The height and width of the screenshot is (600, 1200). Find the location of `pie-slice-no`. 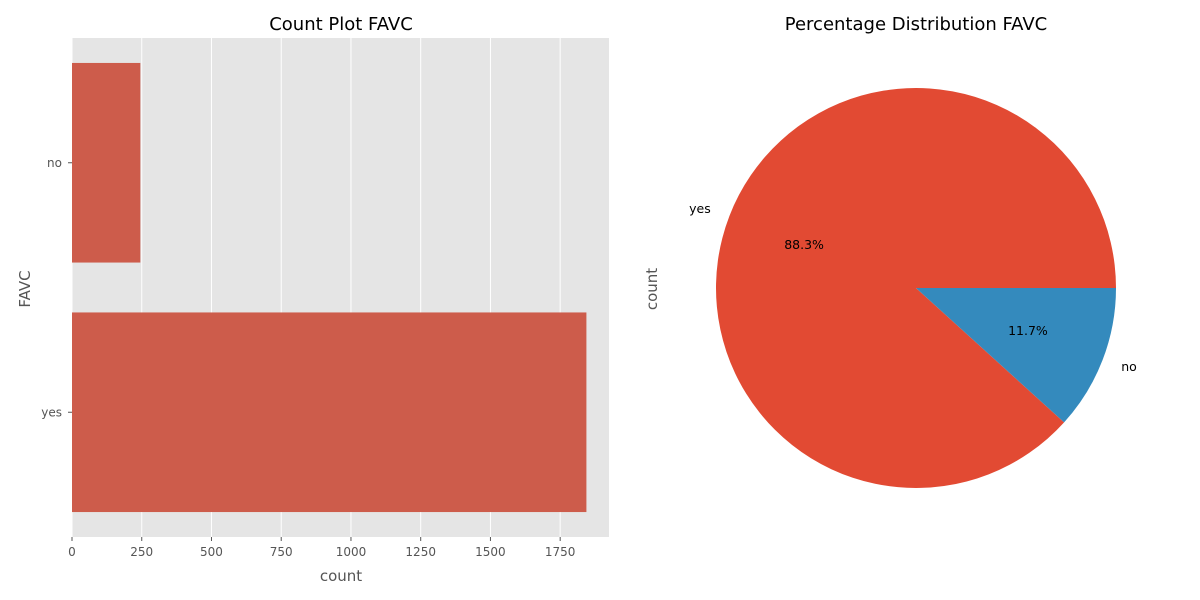

pie-slice-no is located at coordinates (1016, 355).